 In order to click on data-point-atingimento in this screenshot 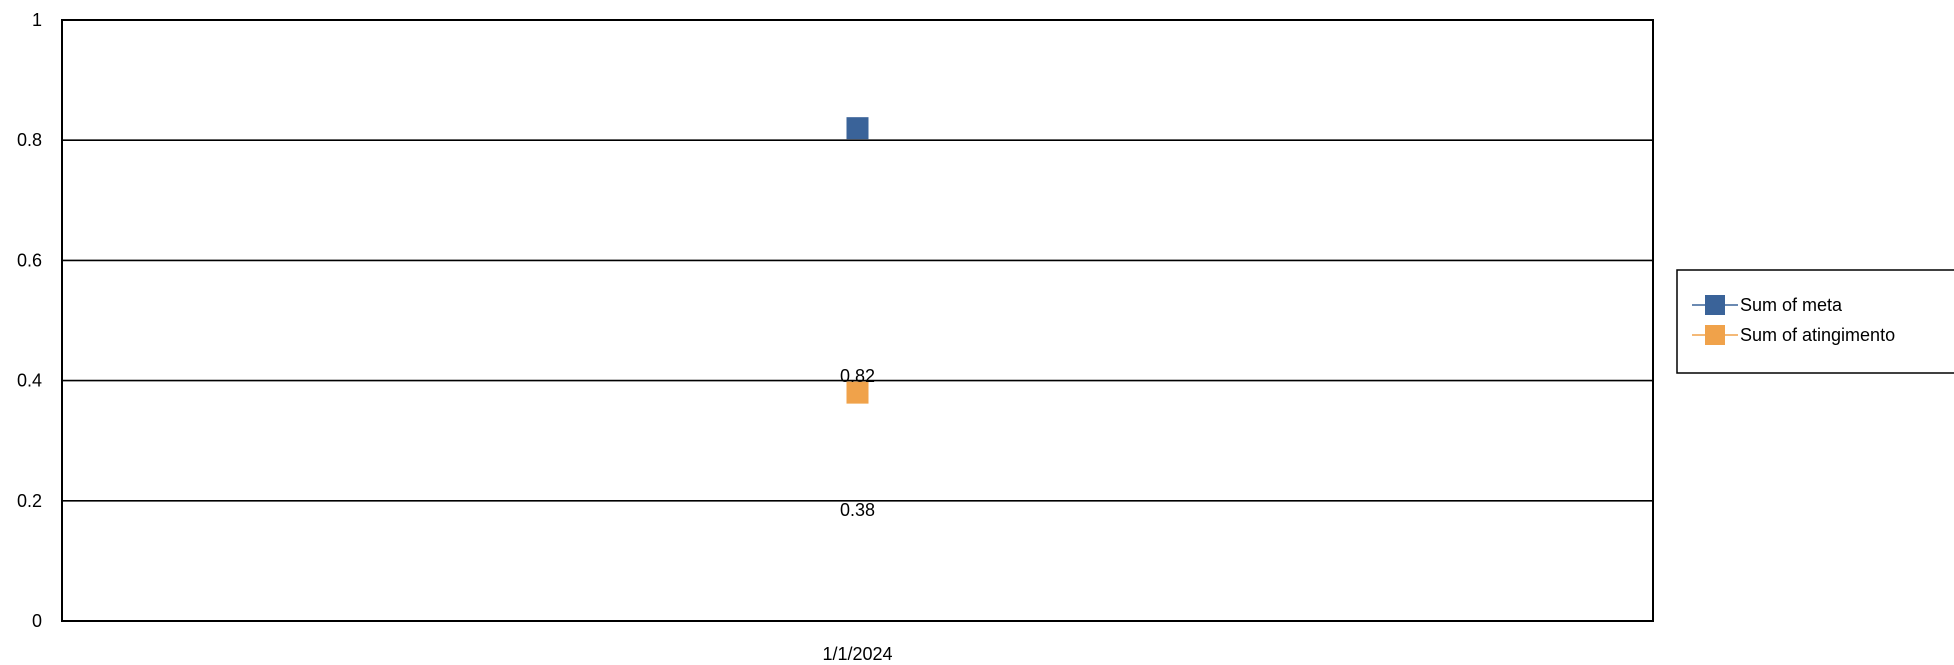, I will do `click(857, 392)`.